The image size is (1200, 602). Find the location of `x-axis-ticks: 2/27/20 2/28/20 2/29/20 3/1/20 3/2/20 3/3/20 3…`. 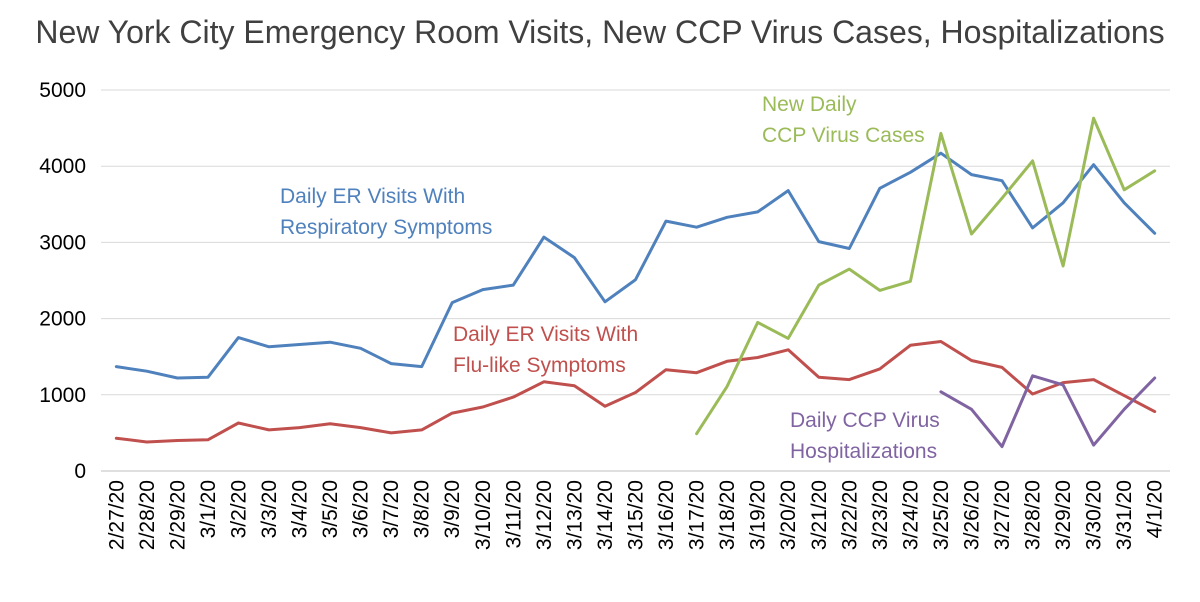

x-axis-ticks: 2/27/20 2/28/20 2/29/20 3/1/20 3/2/20 3/3/20 3… is located at coordinates (635, 515).